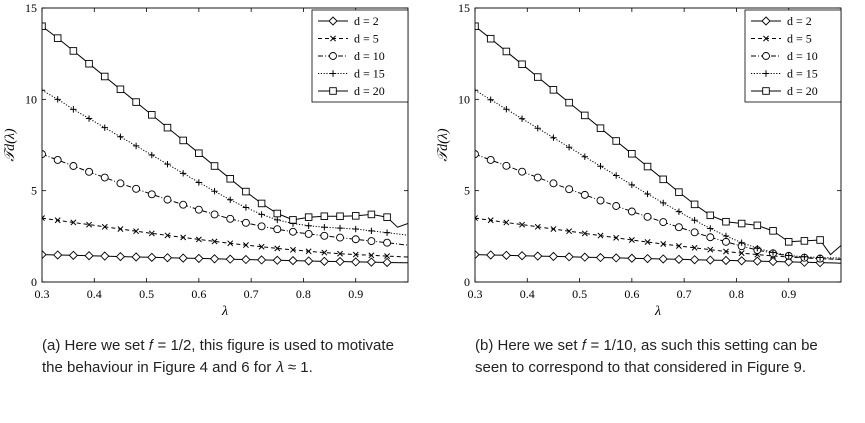 The image size is (865, 423). I want to click on legend-label: d = 15, so click(369, 74).